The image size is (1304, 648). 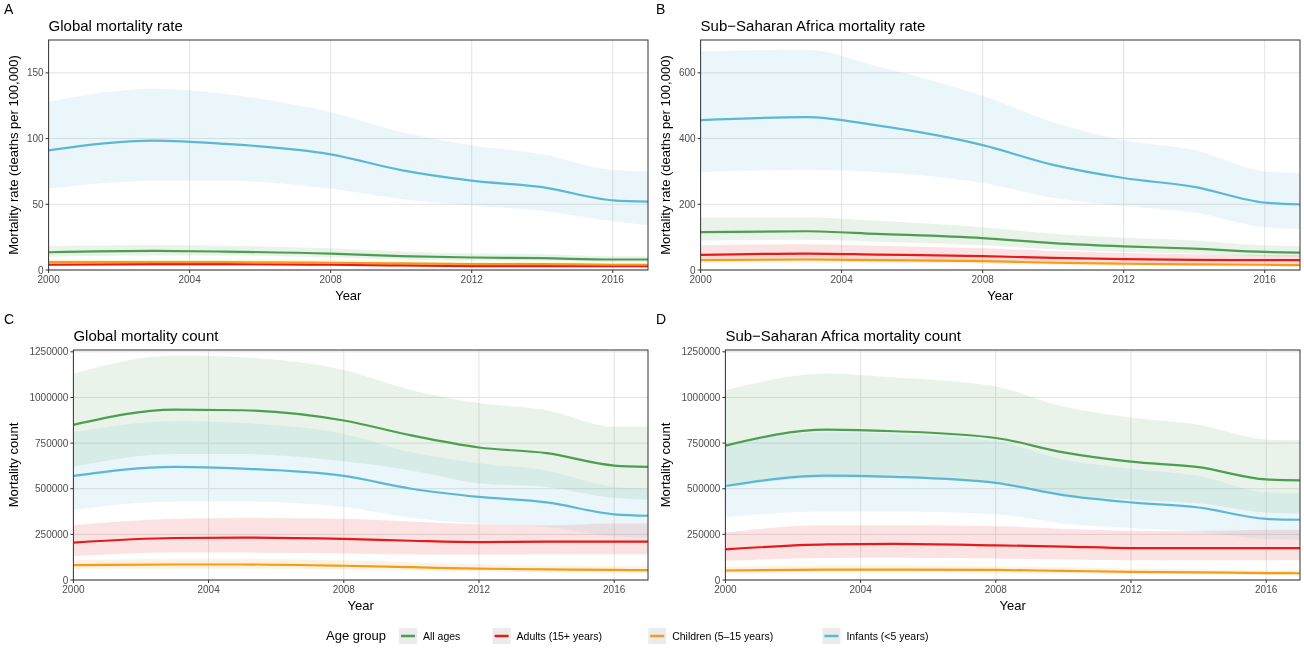 What do you see at coordinates (356, 635) in the screenshot?
I see `legend-title: Age group` at bounding box center [356, 635].